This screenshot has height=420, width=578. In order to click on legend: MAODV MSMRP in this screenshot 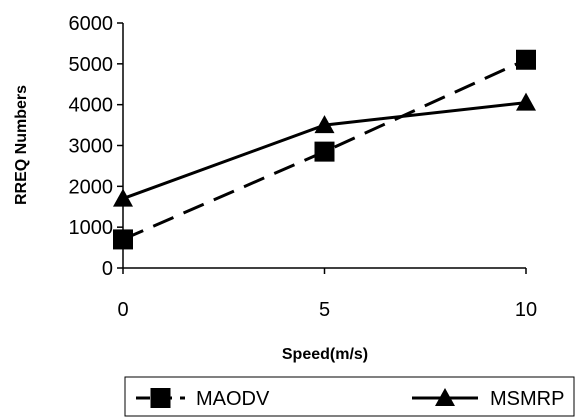, I will do `click(350, 399)`.